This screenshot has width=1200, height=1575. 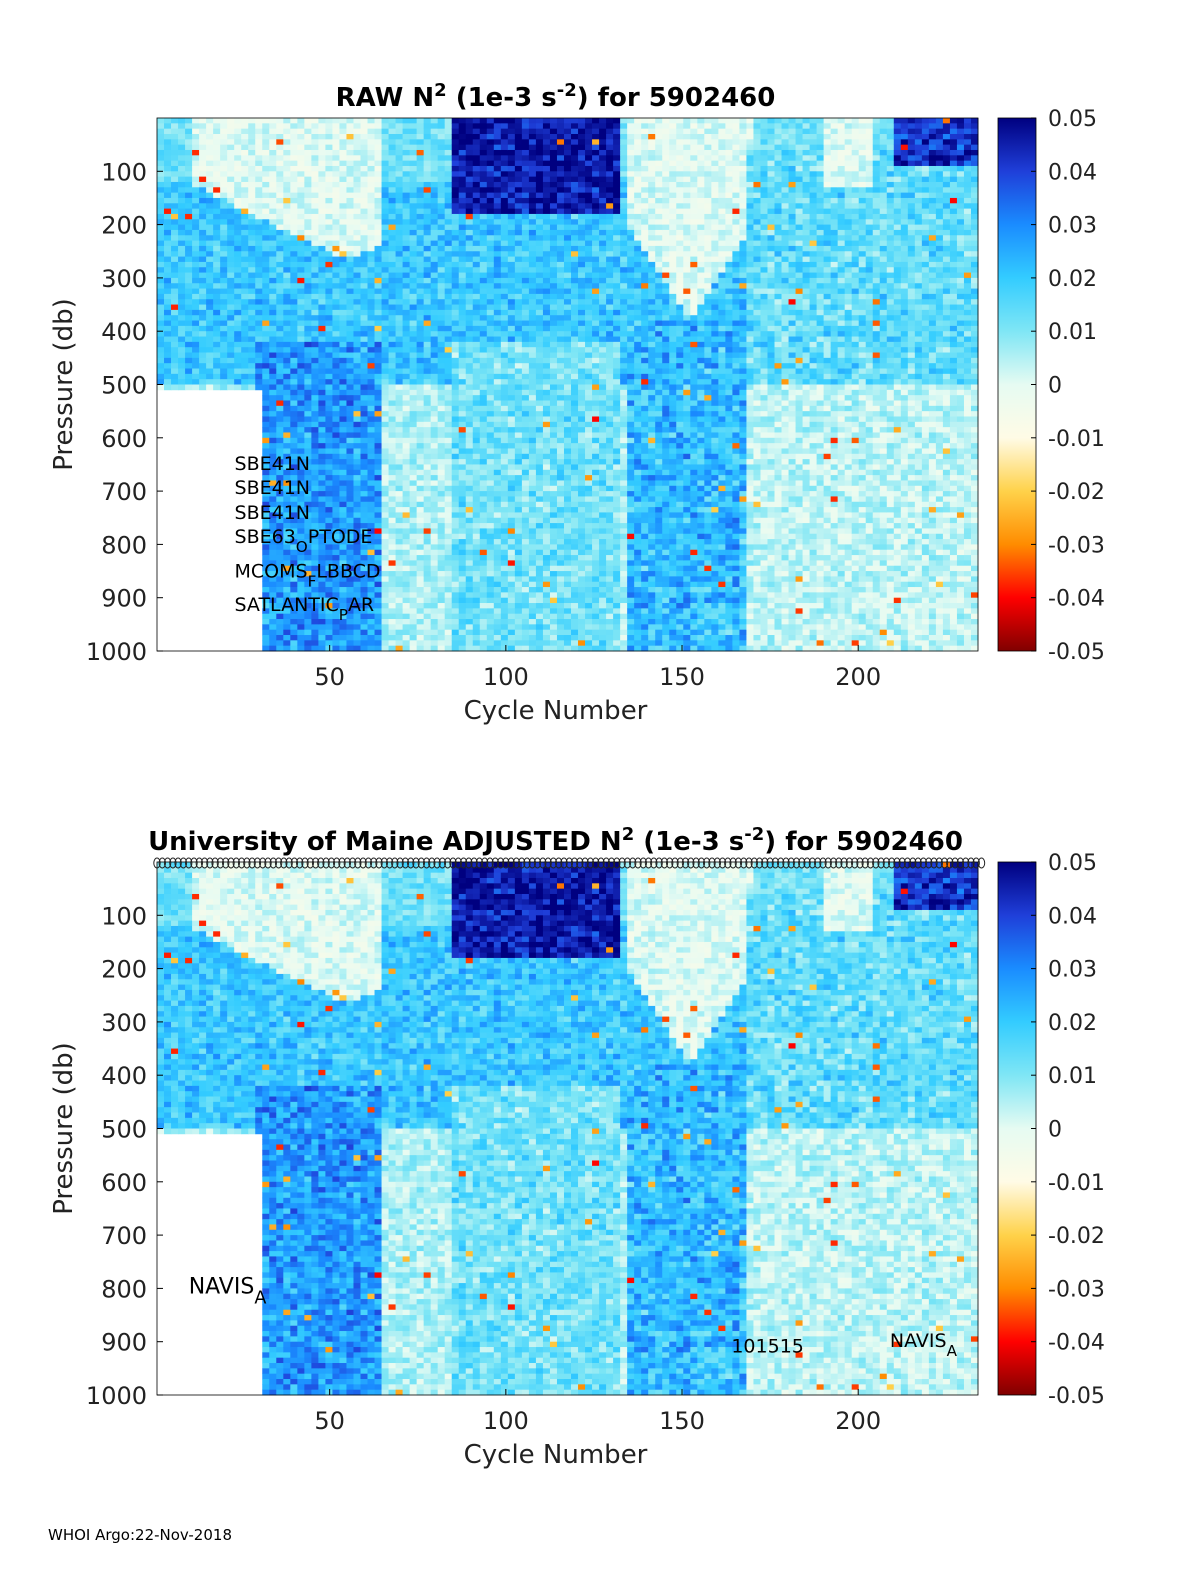 What do you see at coordinates (556, 97) in the screenshot?
I see `chart-title: RAW N2 (1e-3 s-2) for 5902460` at bounding box center [556, 97].